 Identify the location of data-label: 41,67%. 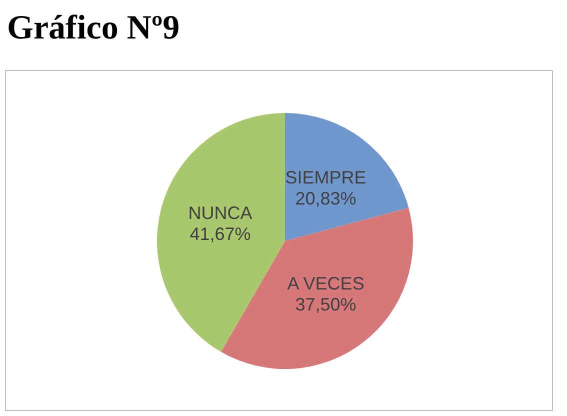
(220, 234).